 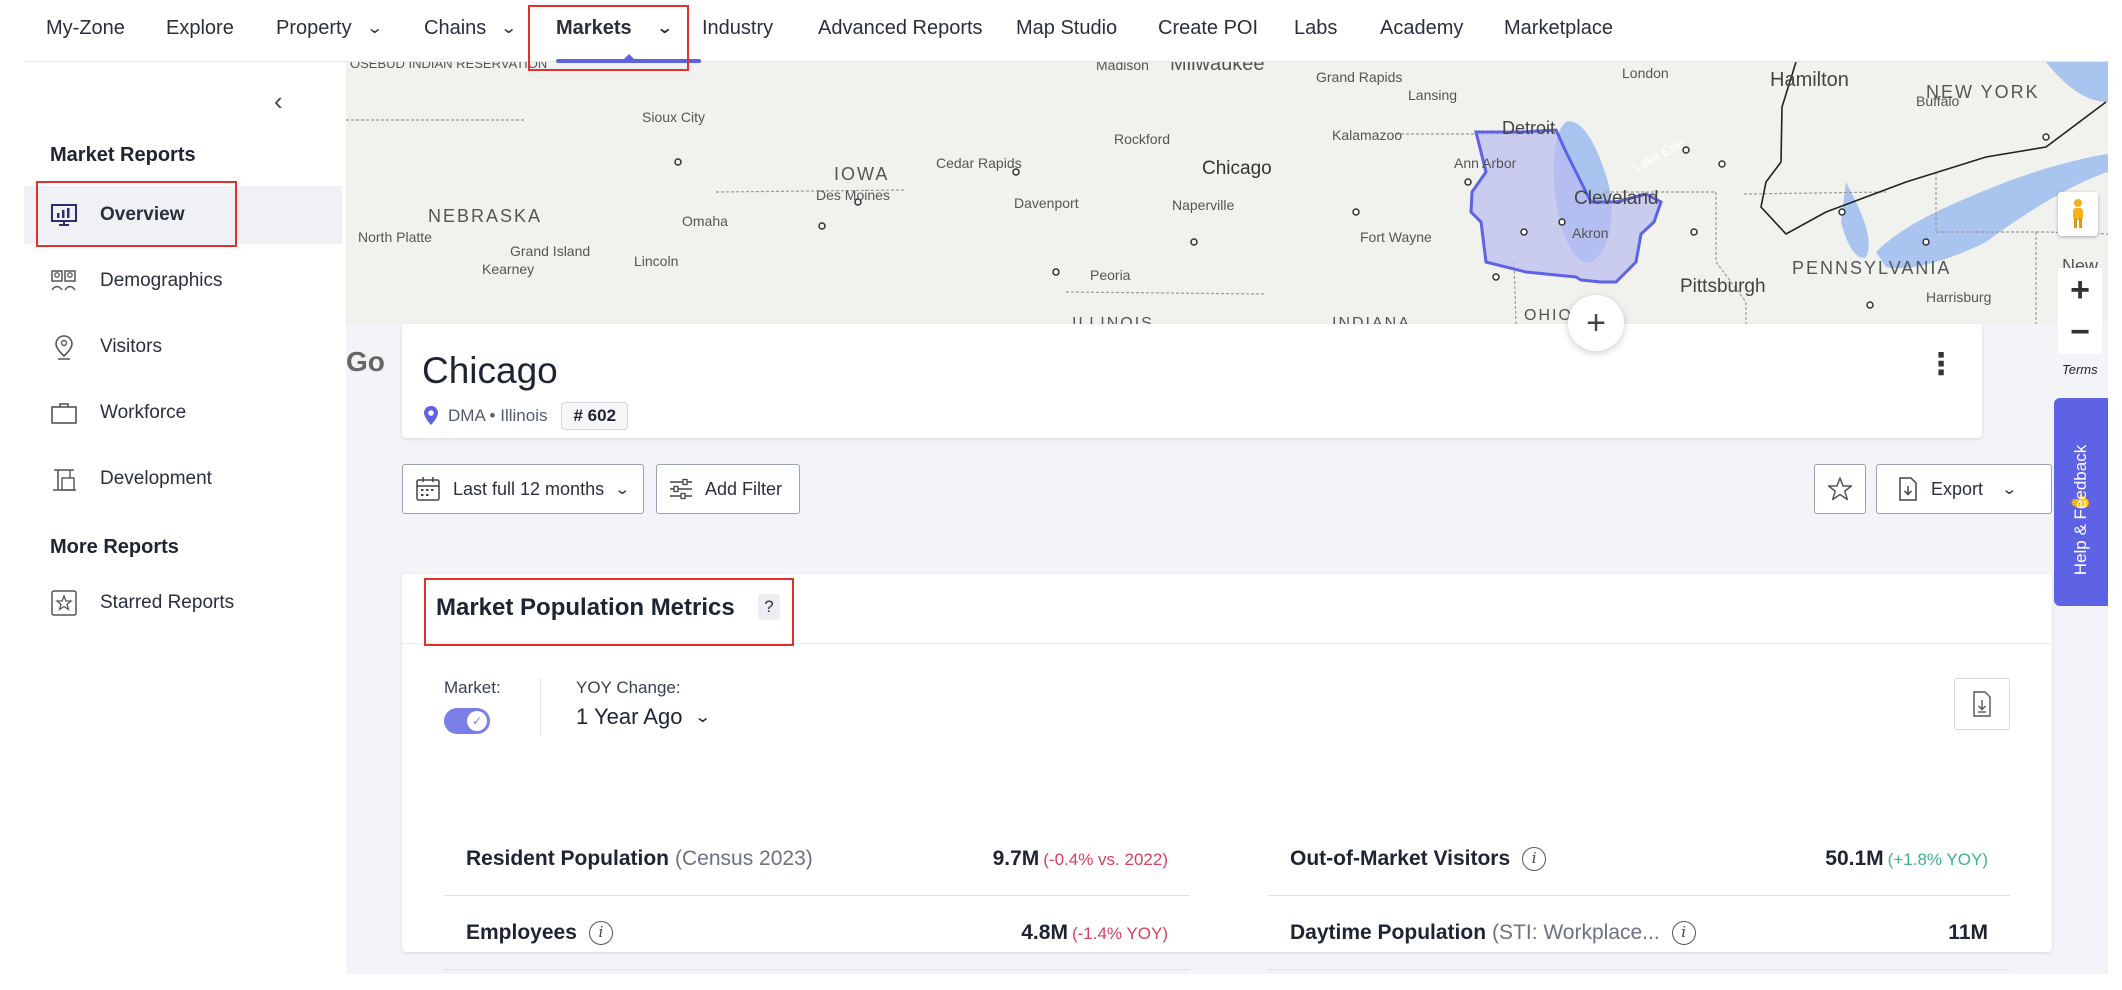 What do you see at coordinates (467, 721) in the screenshot?
I see `market-toggle: ✓` at bounding box center [467, 721].